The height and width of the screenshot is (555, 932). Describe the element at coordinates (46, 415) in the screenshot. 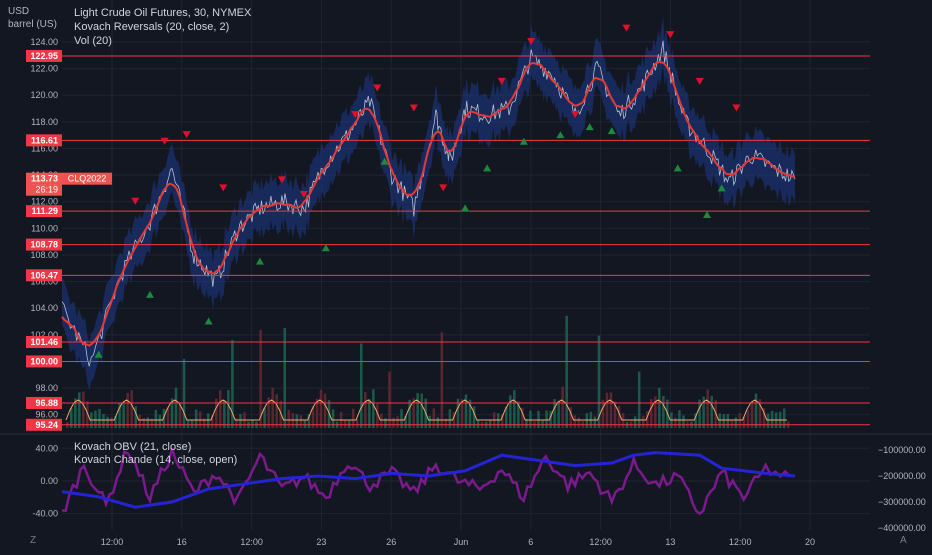

I see `y-tick-label: 96.00` at that location.